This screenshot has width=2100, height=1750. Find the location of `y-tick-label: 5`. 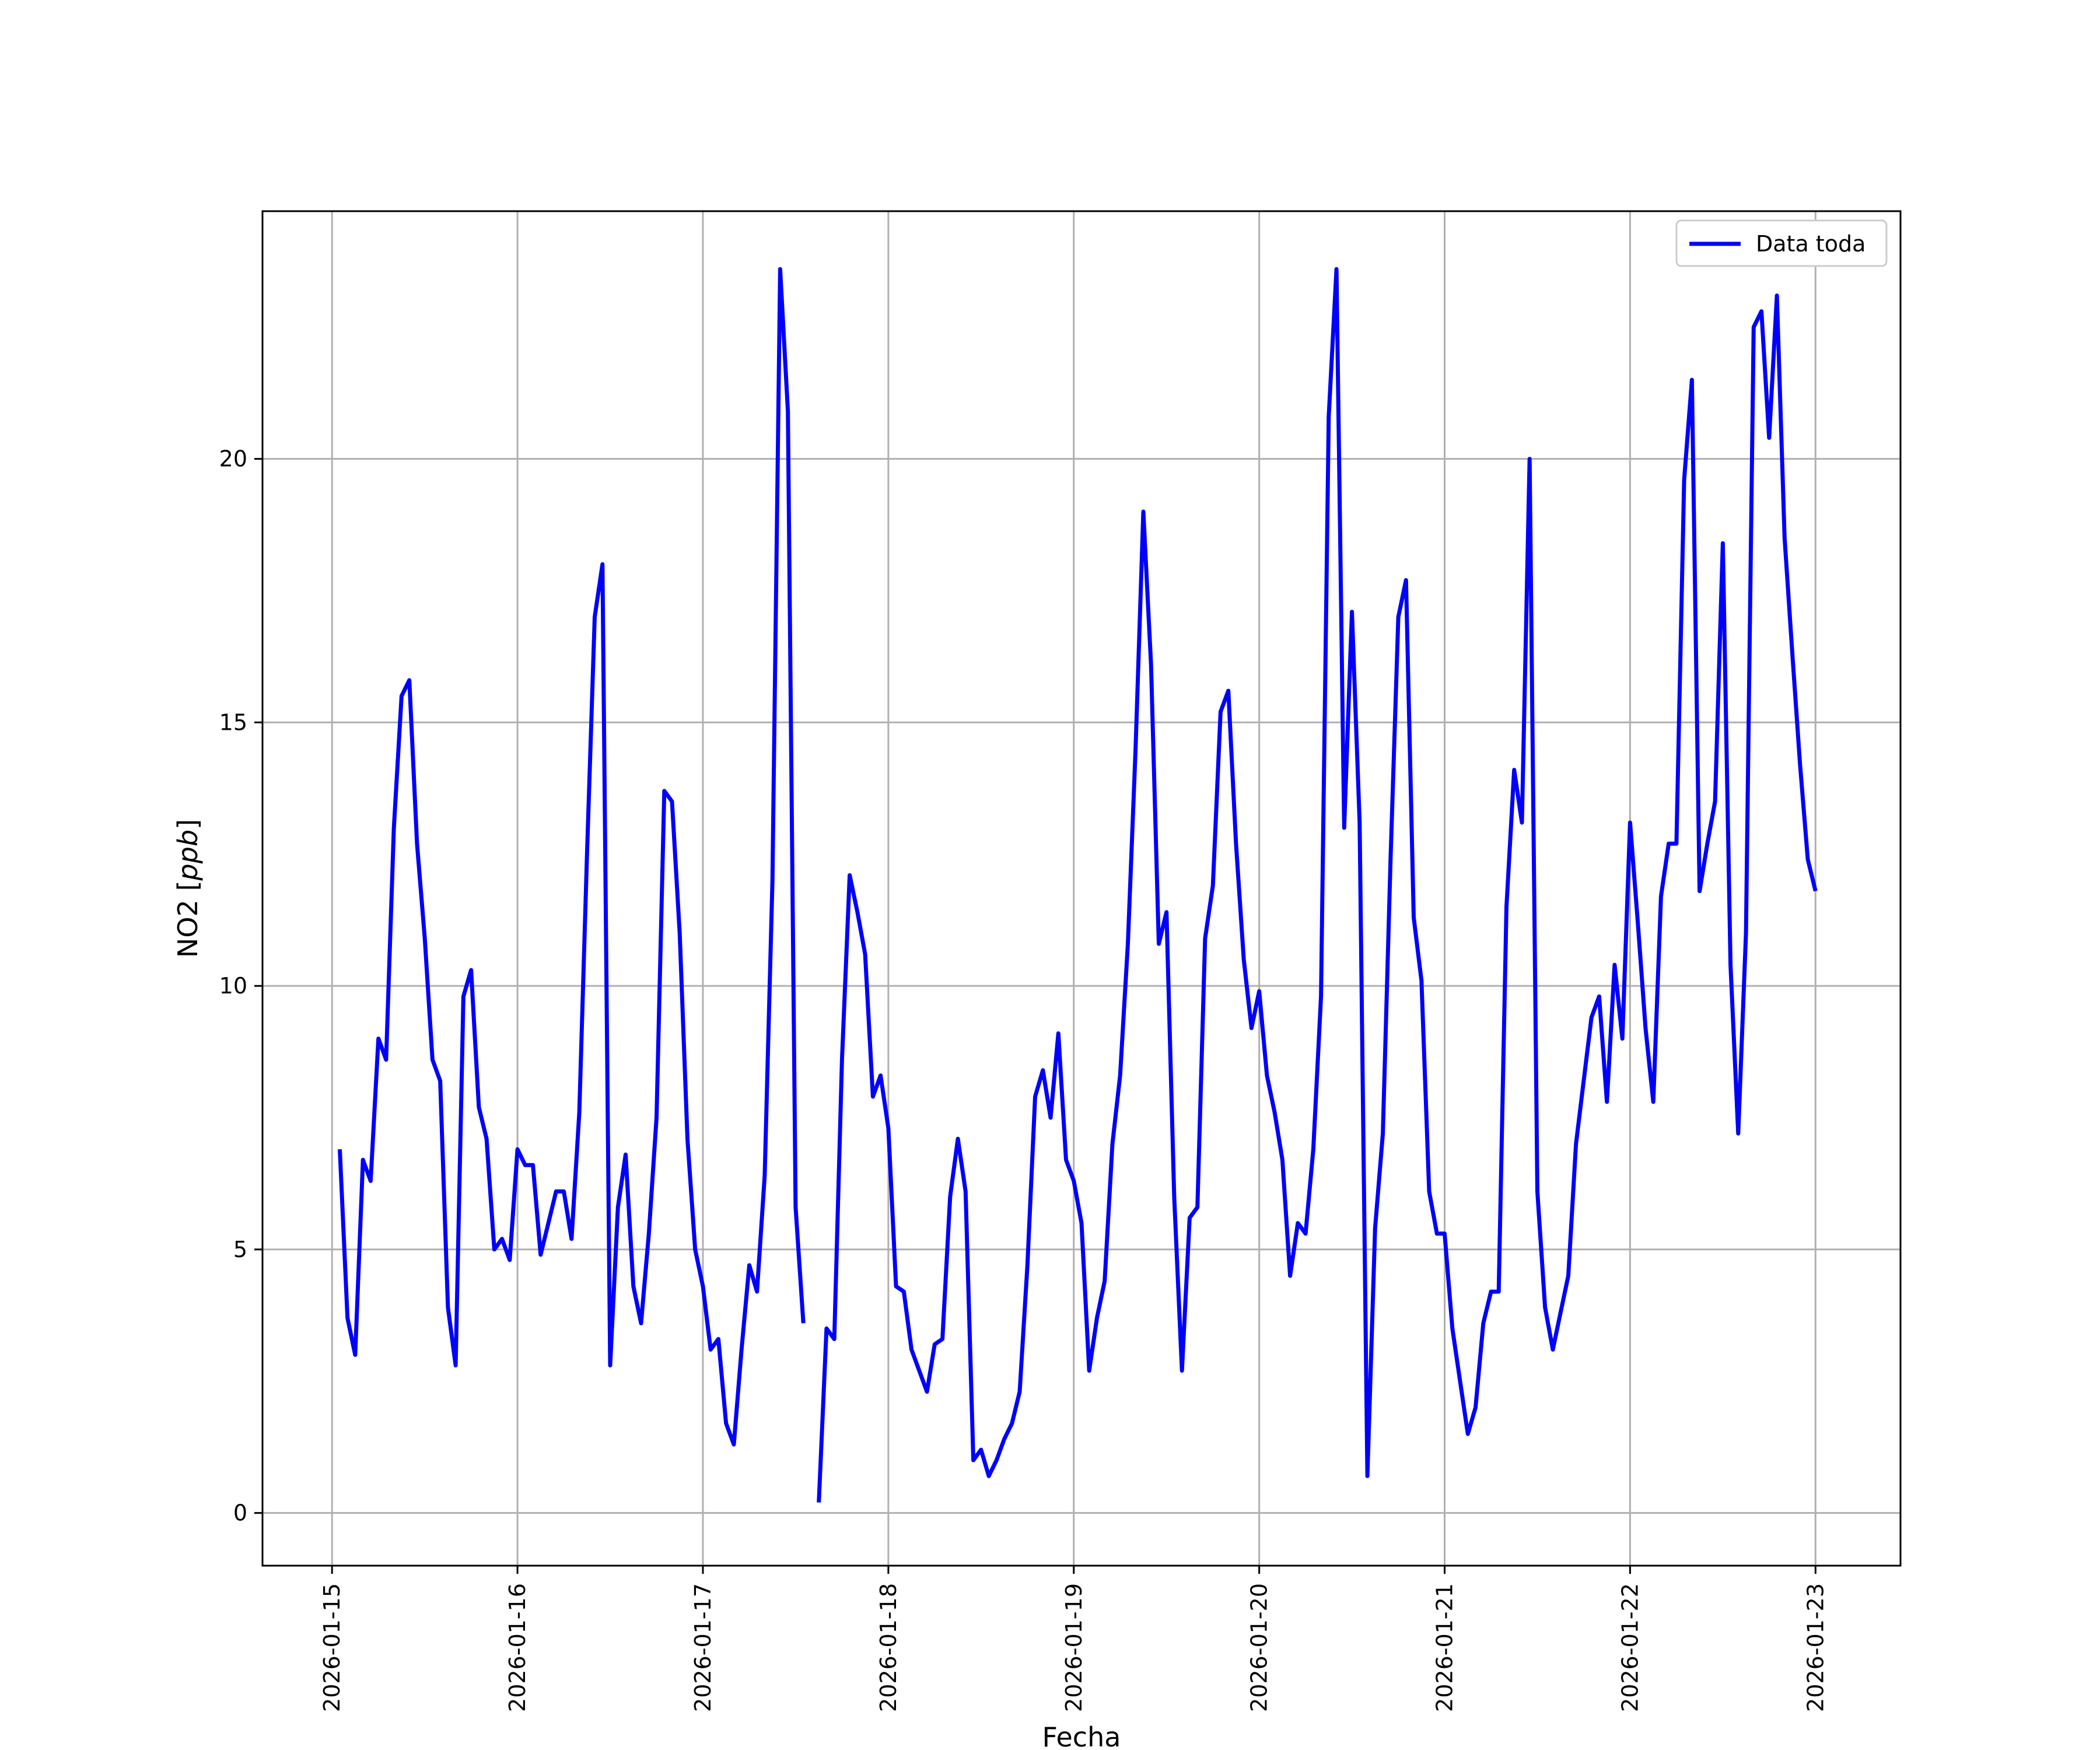

y-tick-label: 5 is located at coordinates (240, 1249).